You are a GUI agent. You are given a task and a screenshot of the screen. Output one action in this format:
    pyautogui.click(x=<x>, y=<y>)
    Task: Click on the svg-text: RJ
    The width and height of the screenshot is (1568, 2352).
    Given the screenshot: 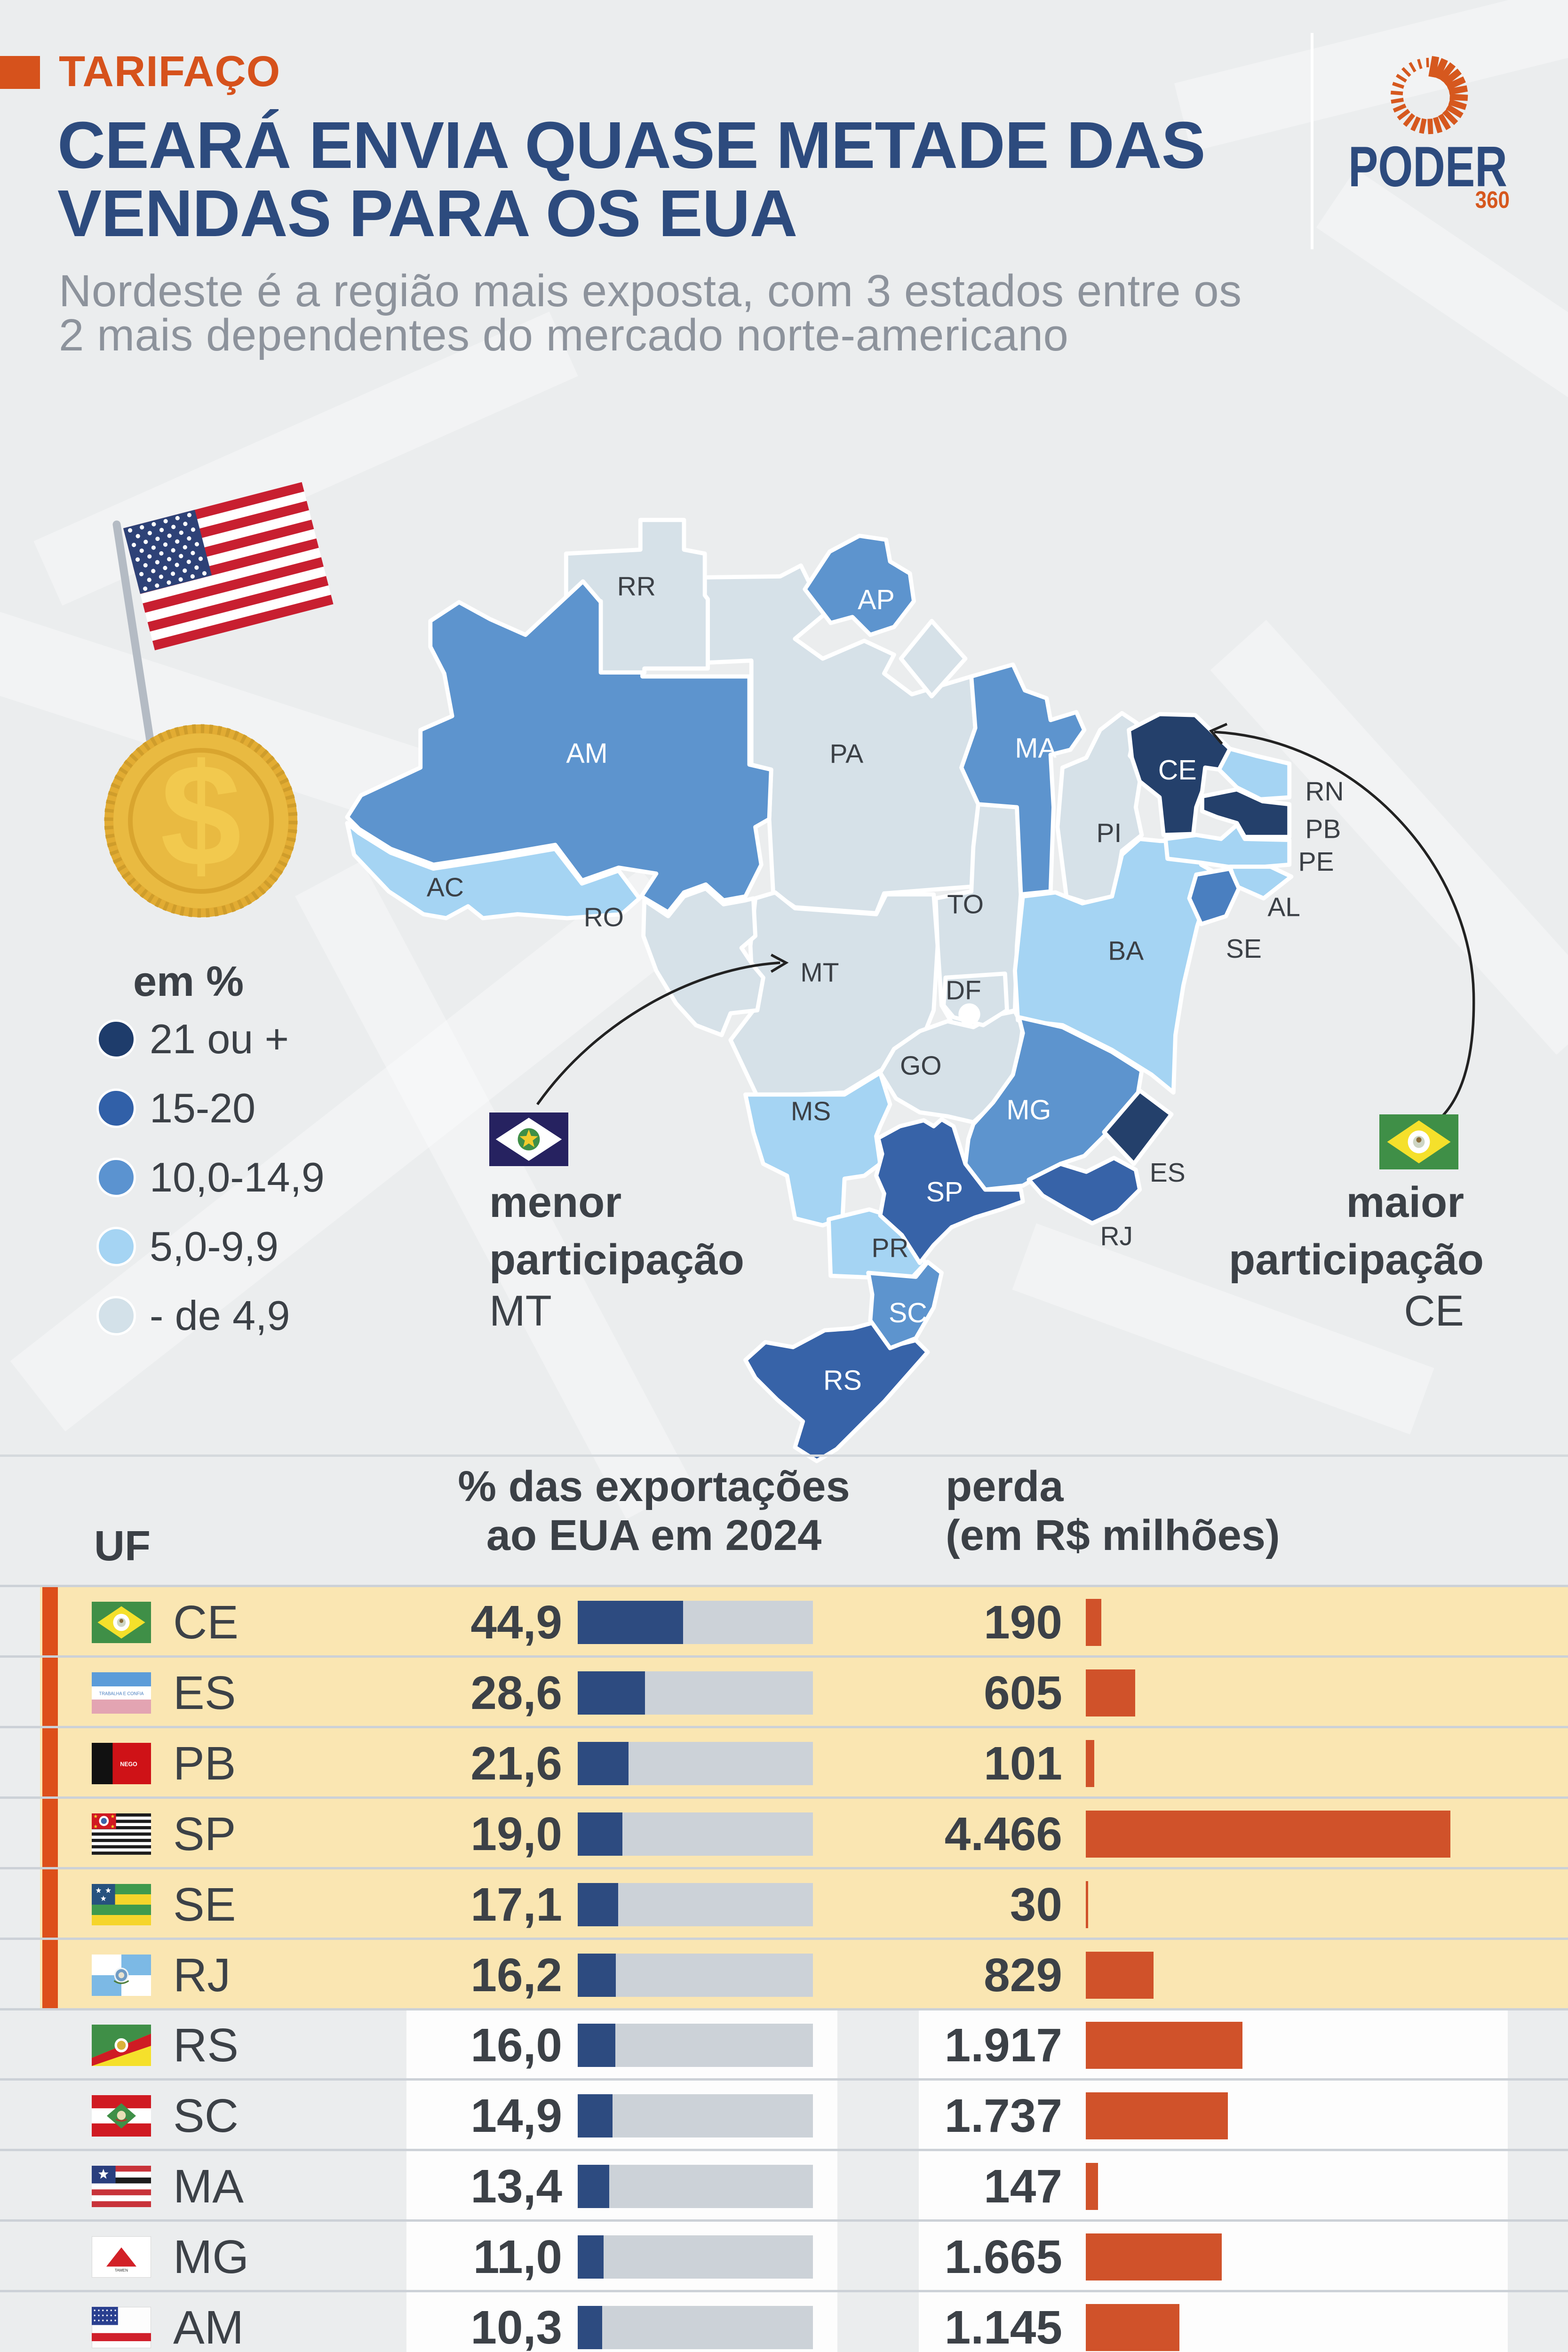 What is the action you would take?
    pyautogui.click(x=1116, y=1236)
    